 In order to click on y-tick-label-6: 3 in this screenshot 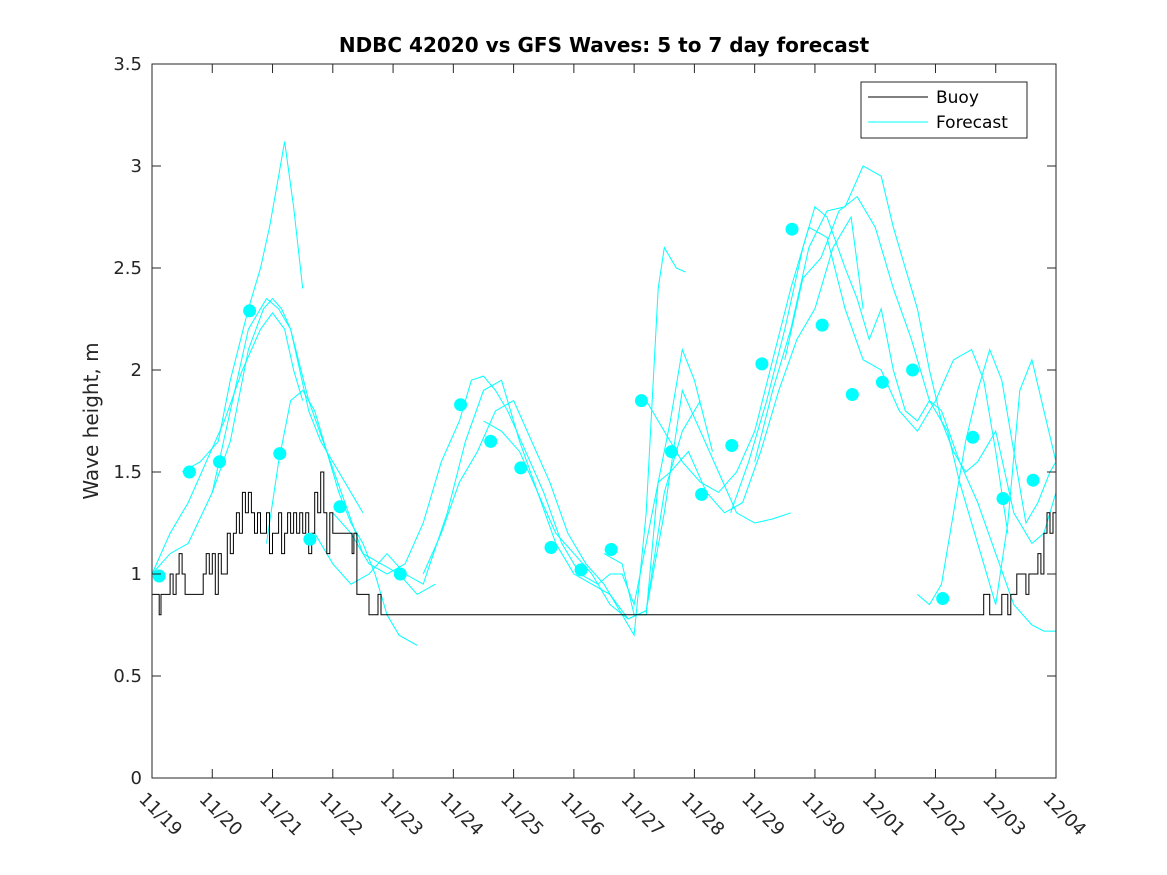, I will do `click(136, 166)`.